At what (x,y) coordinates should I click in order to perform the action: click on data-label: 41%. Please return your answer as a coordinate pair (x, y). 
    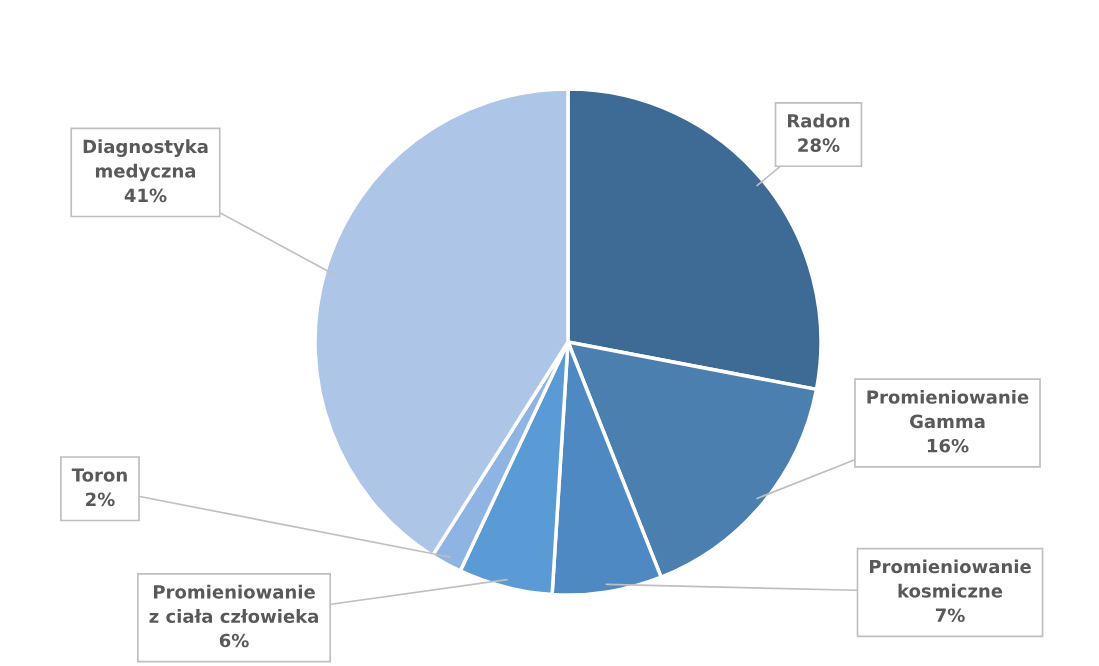
    Looking at the image, I should click on (145, 195).